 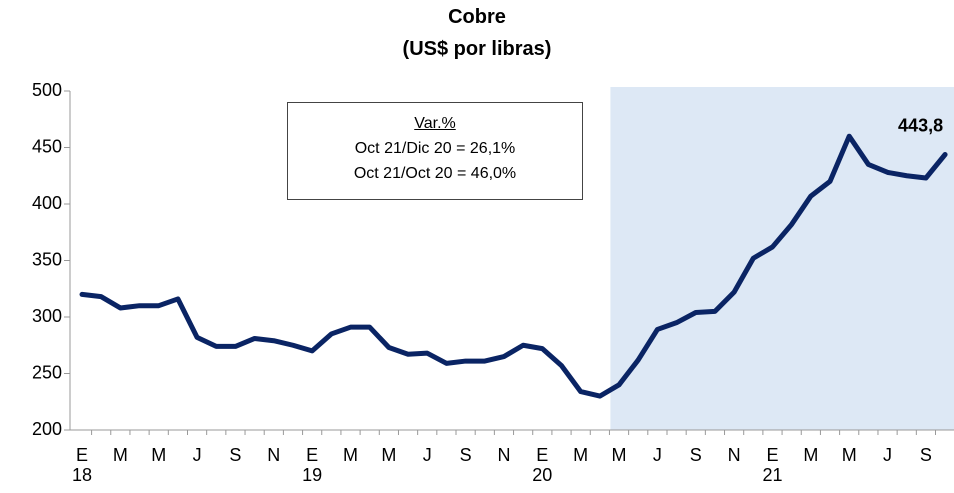 What do you see at coordinates (47, 316) in the screenshot?
I see `y-tick-label: 300` at bounding box center [47, 316].